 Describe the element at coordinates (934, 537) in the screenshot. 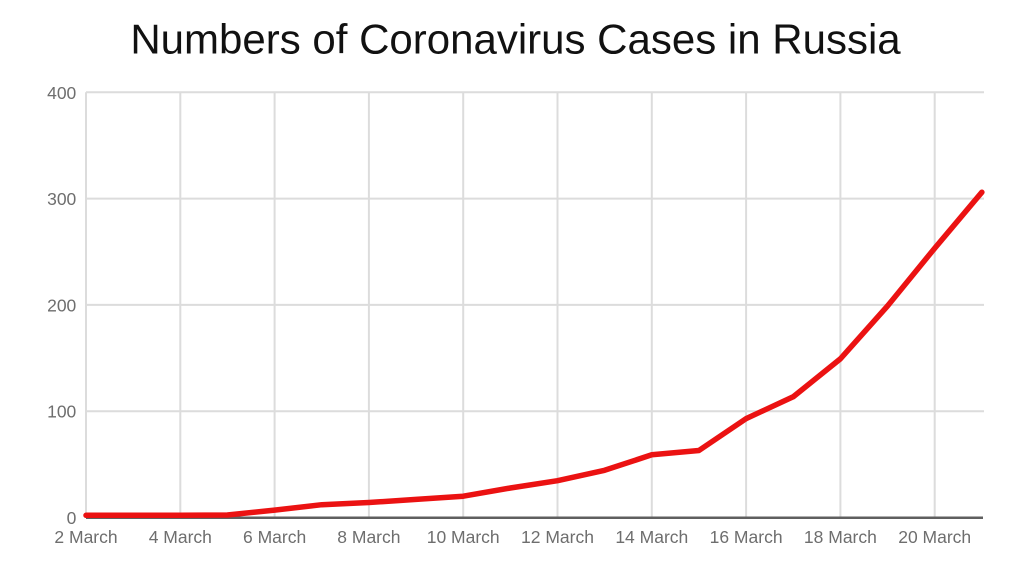

I see `svg-text: 20 March` at that location.